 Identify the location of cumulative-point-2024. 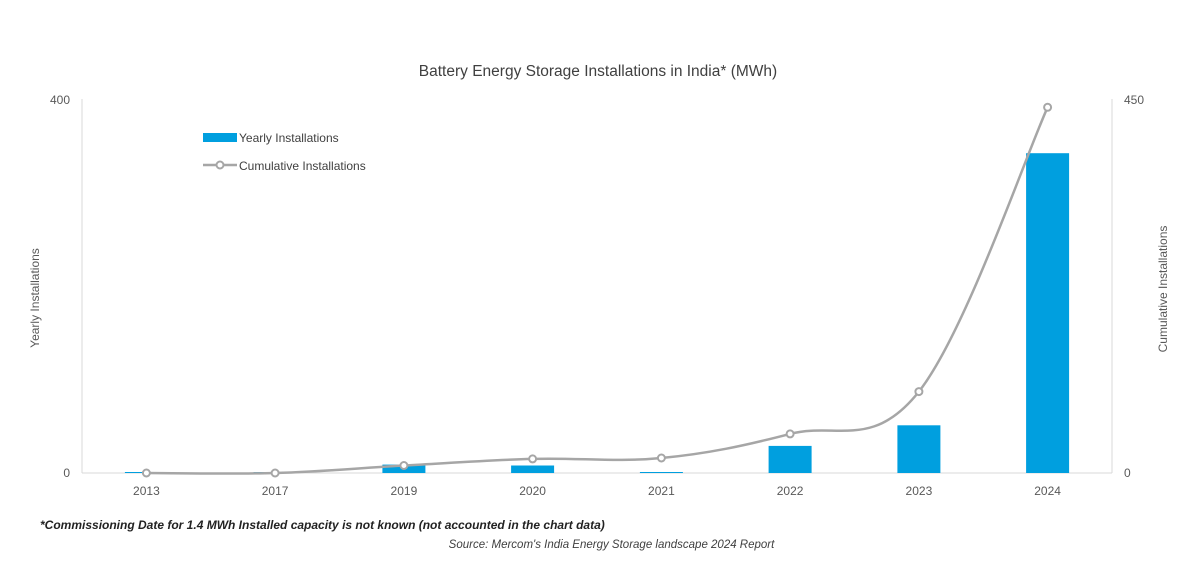
(1048, 107).